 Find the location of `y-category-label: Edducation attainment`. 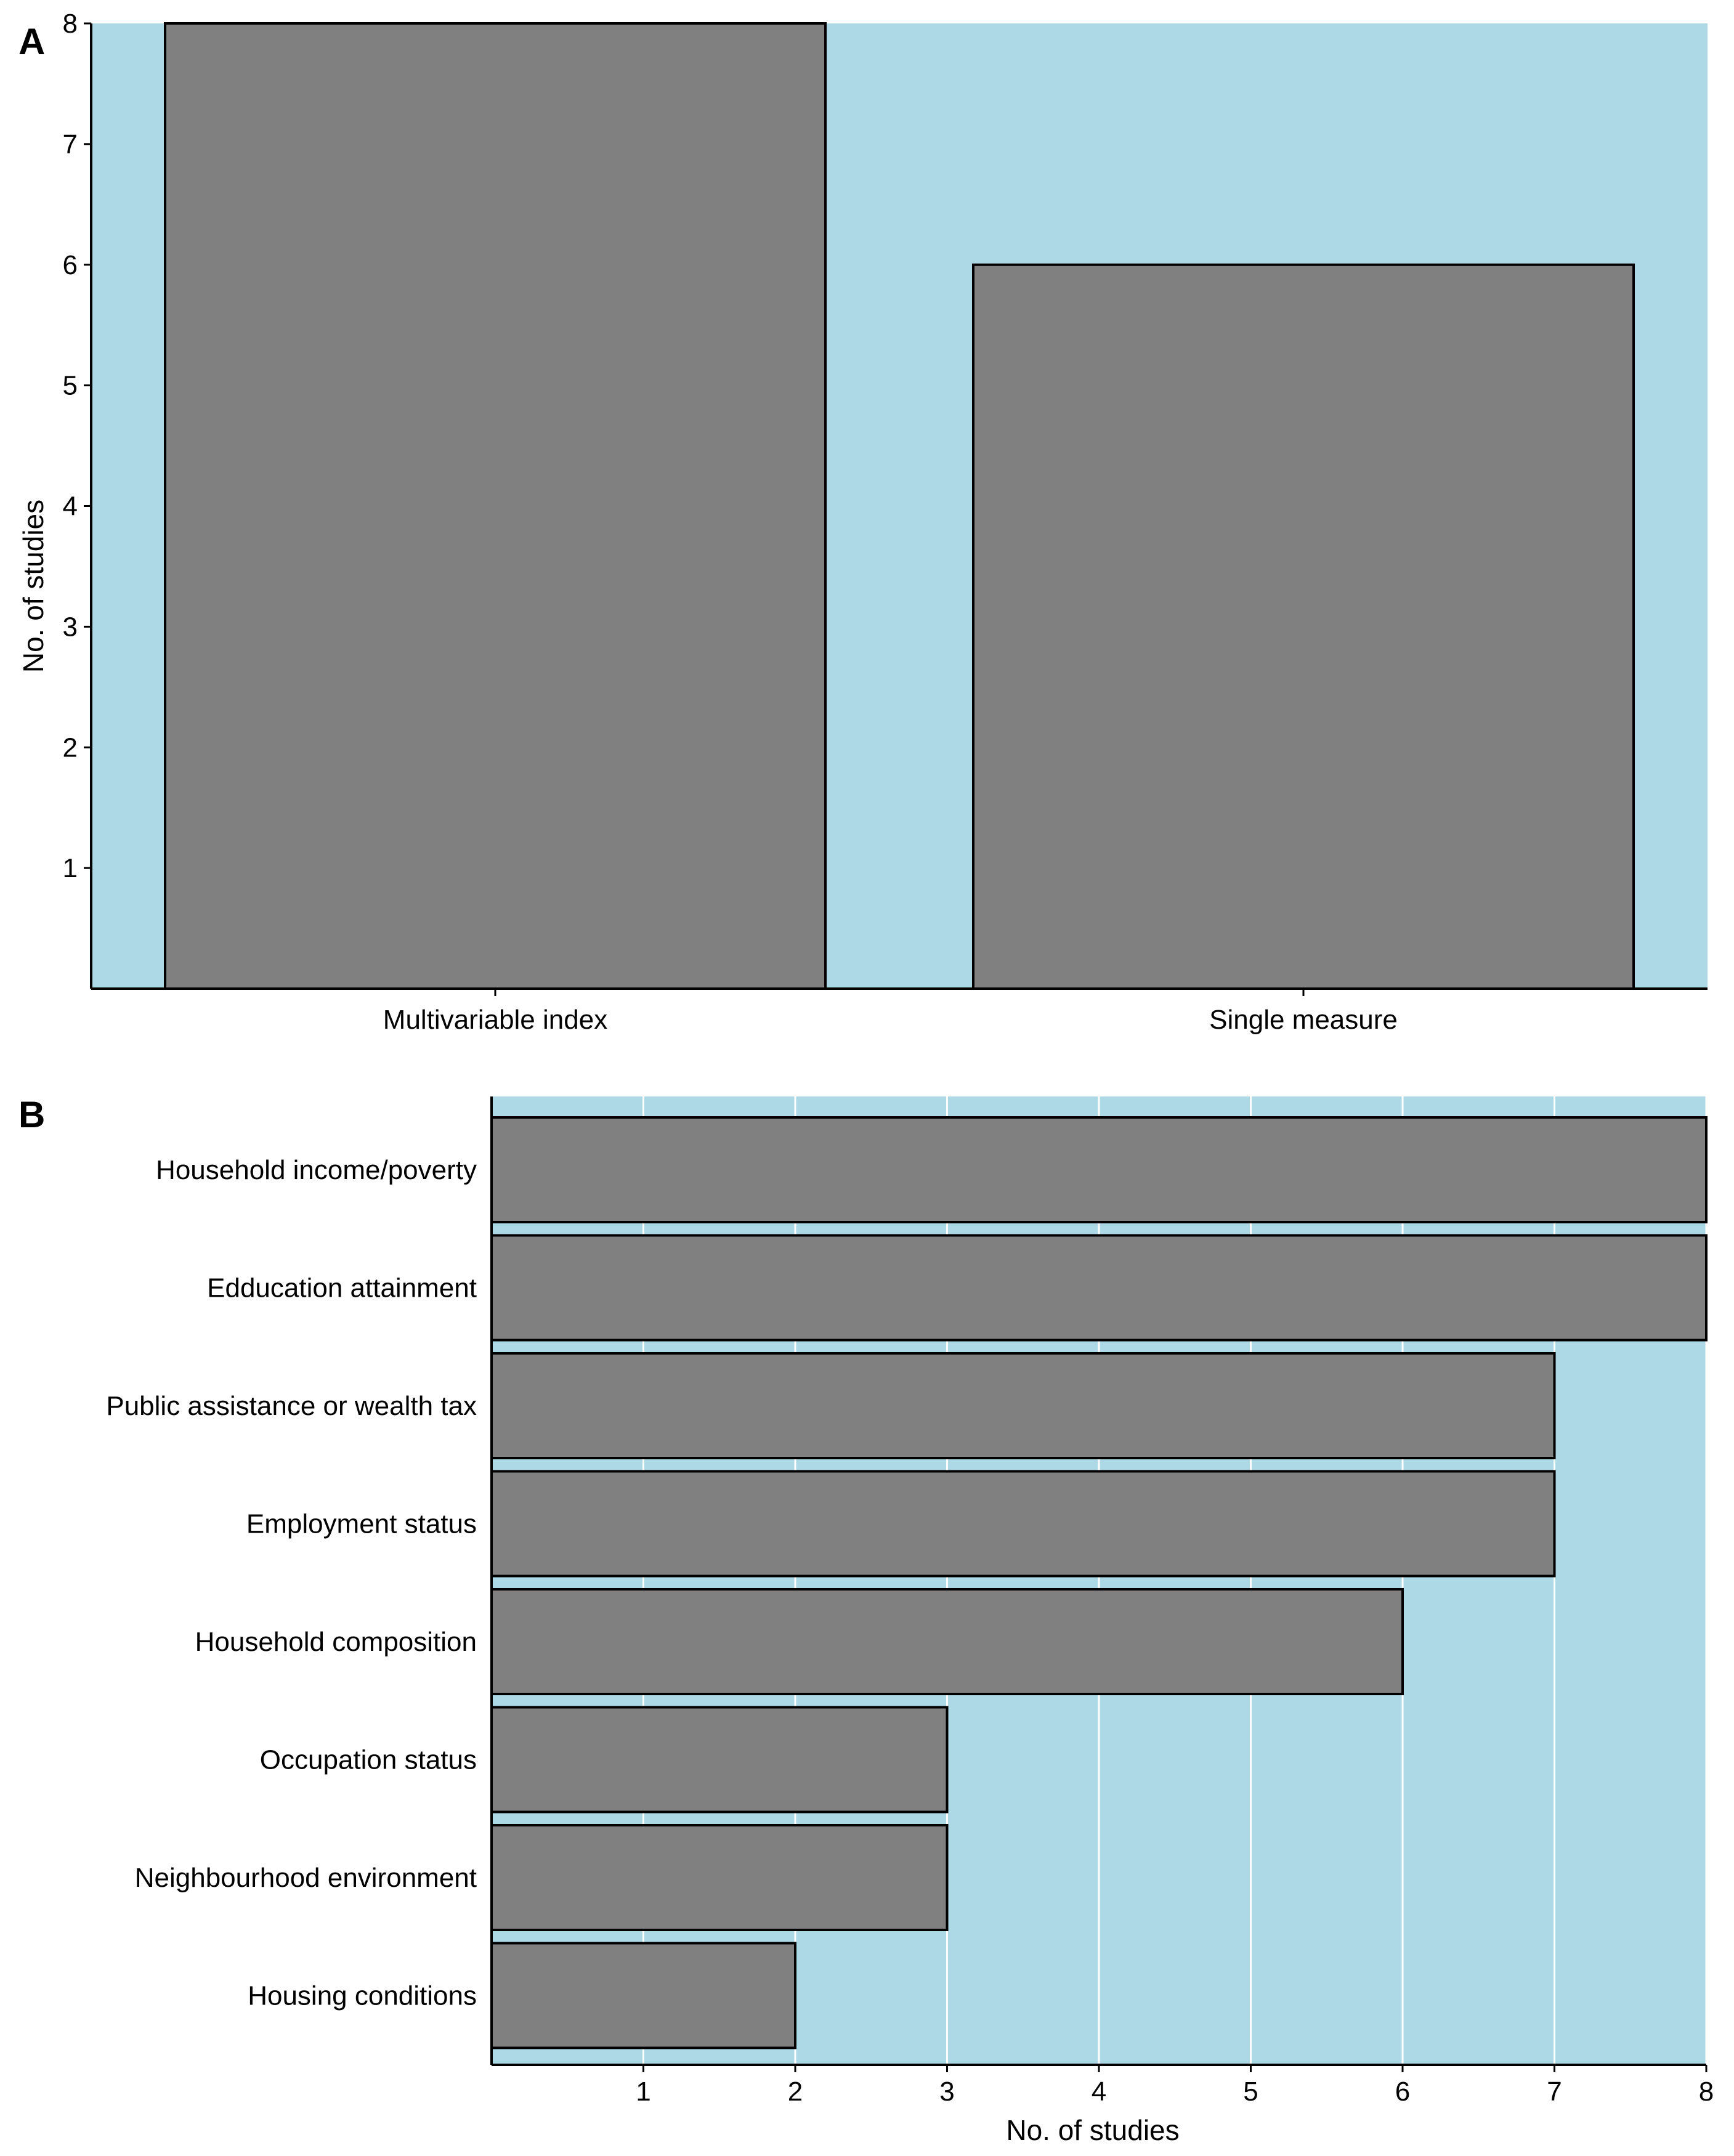

y-category-label: Edducation attainment is located at coordinates (342, 1288).